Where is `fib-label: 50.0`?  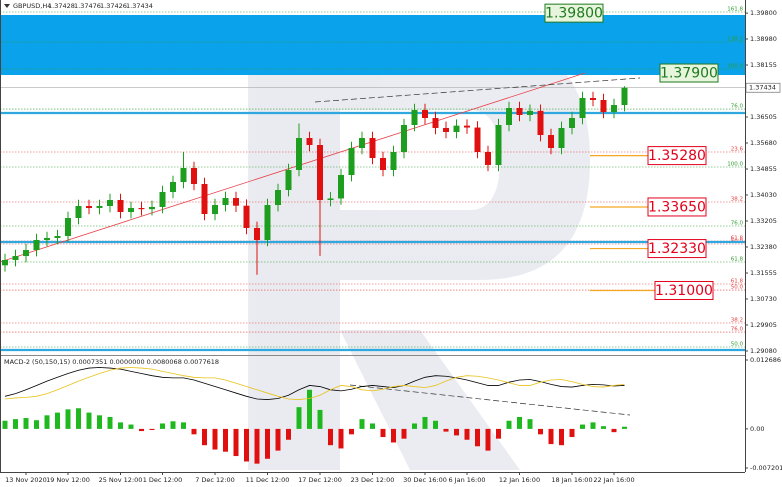
fib-label: 50.0 is located at coordinates (737, 288).